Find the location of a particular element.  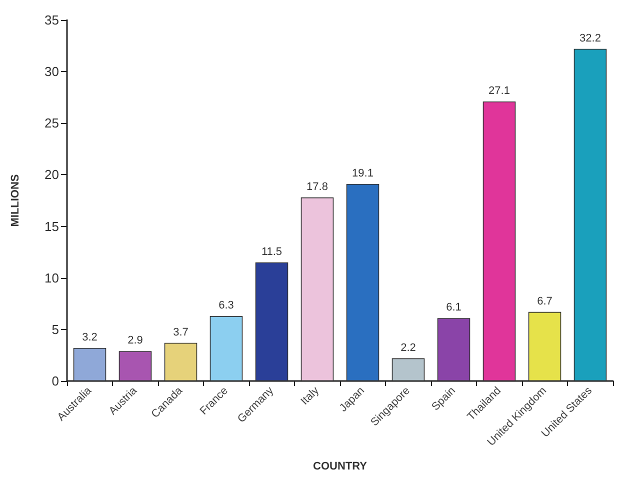

y-tick-label: 35 is located at coordinates (51, 20).